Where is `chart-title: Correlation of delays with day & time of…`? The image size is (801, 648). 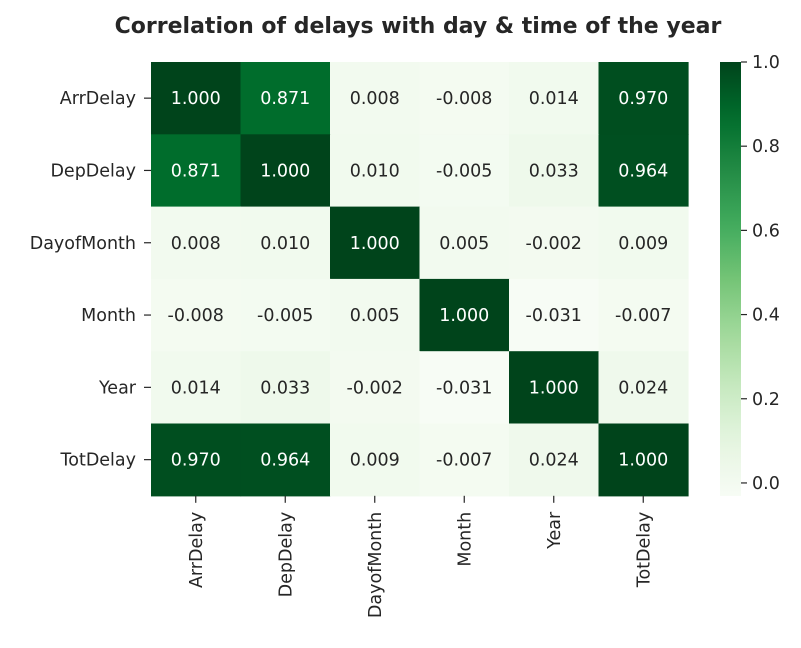 chart-title: Correlation of delays with day & time of… is located at coordinates (418, 26).